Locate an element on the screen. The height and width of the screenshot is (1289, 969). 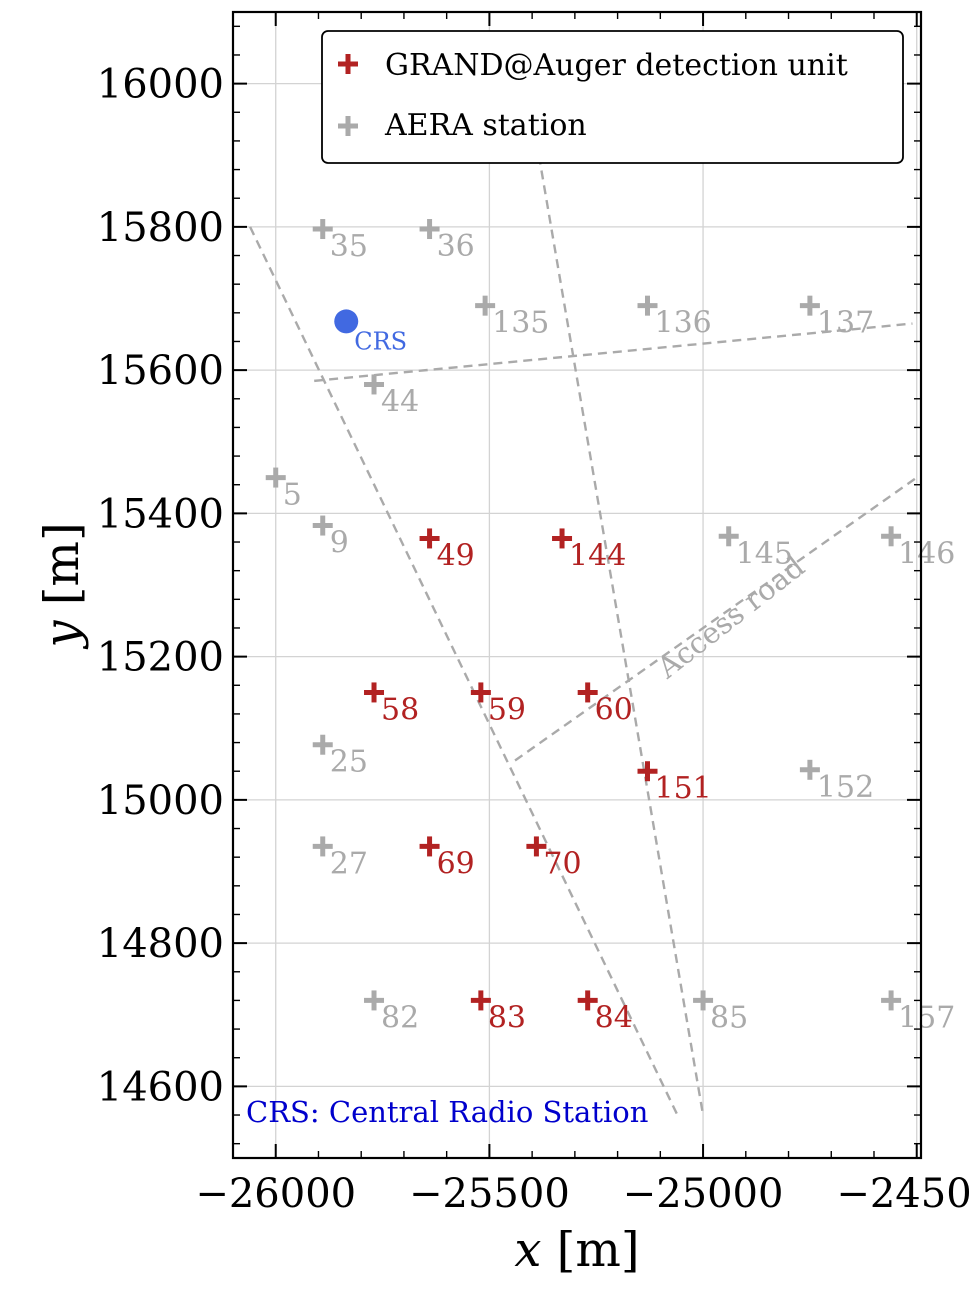
aera-station-label: 137 is located at coordinates (845, 323).